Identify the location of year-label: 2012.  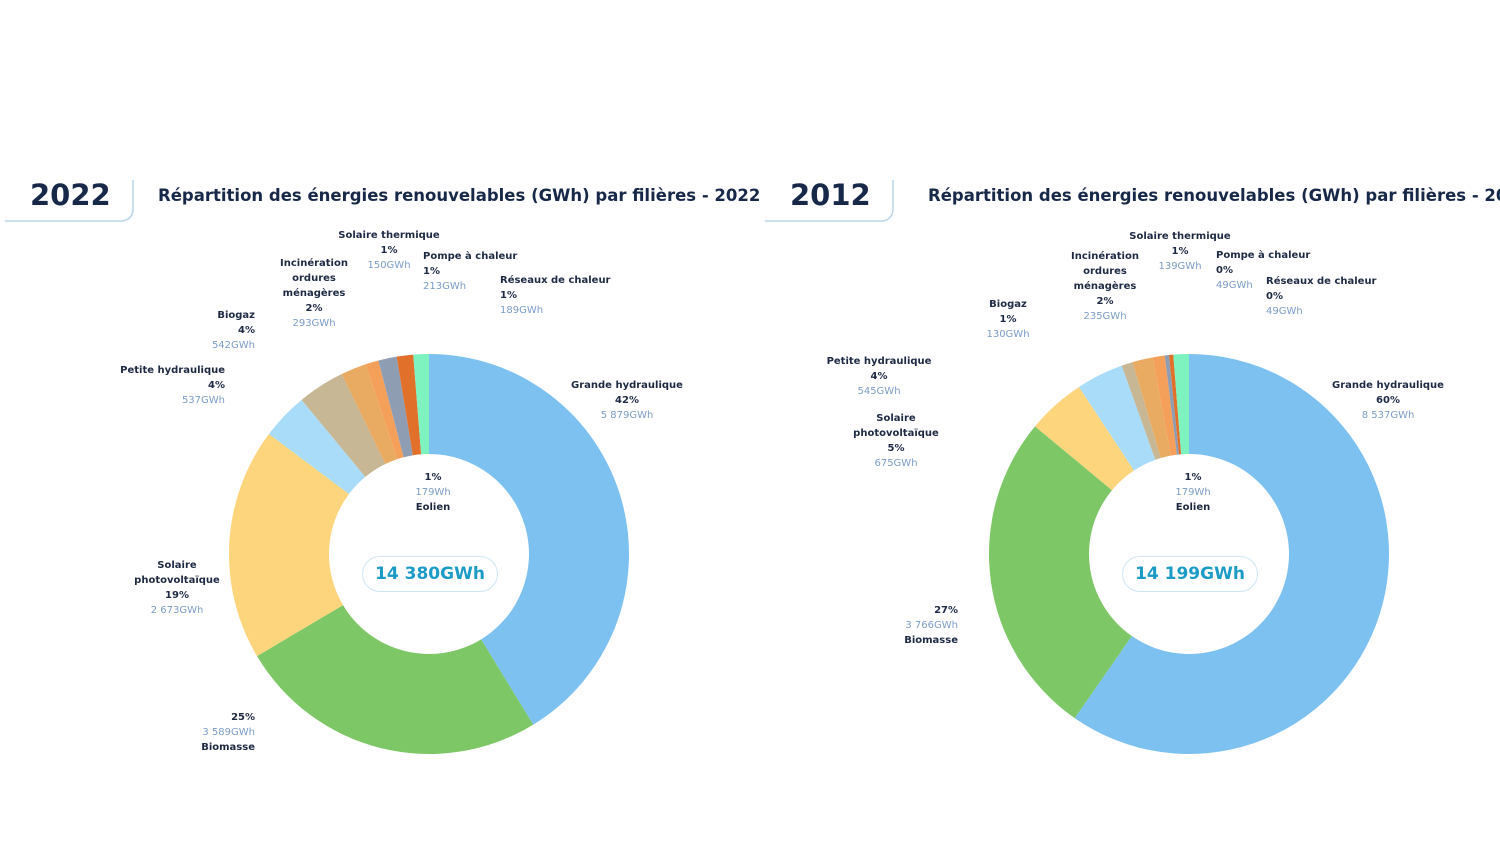
(830, 195).